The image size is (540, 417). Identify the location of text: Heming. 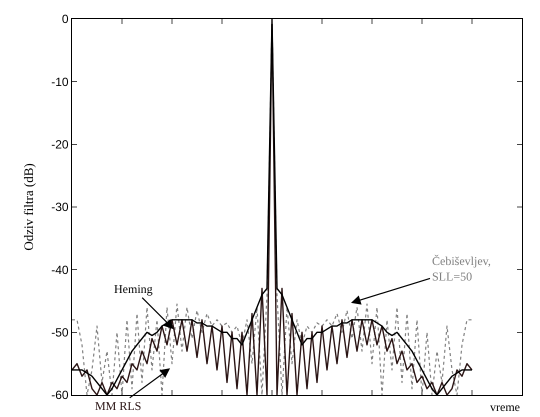
(133, 289).